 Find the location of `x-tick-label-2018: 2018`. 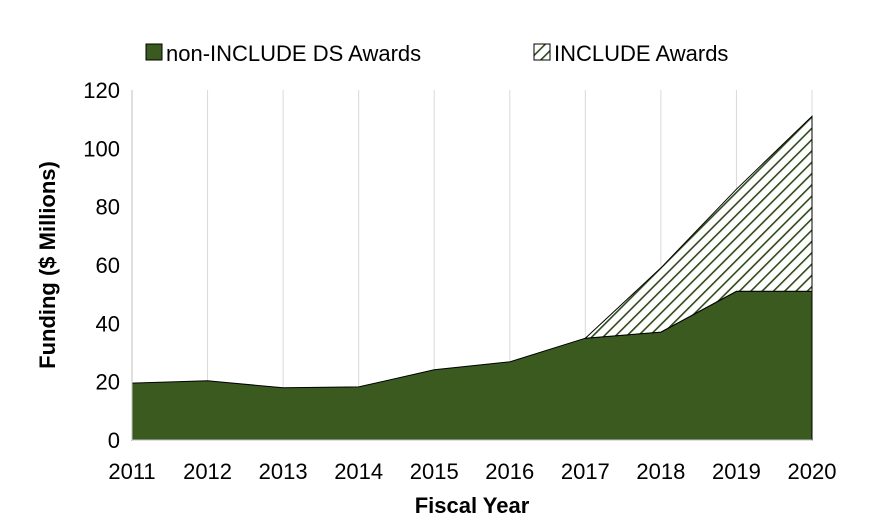

x-tick-label-2018: 2018 is located at coordinates (660, 471).